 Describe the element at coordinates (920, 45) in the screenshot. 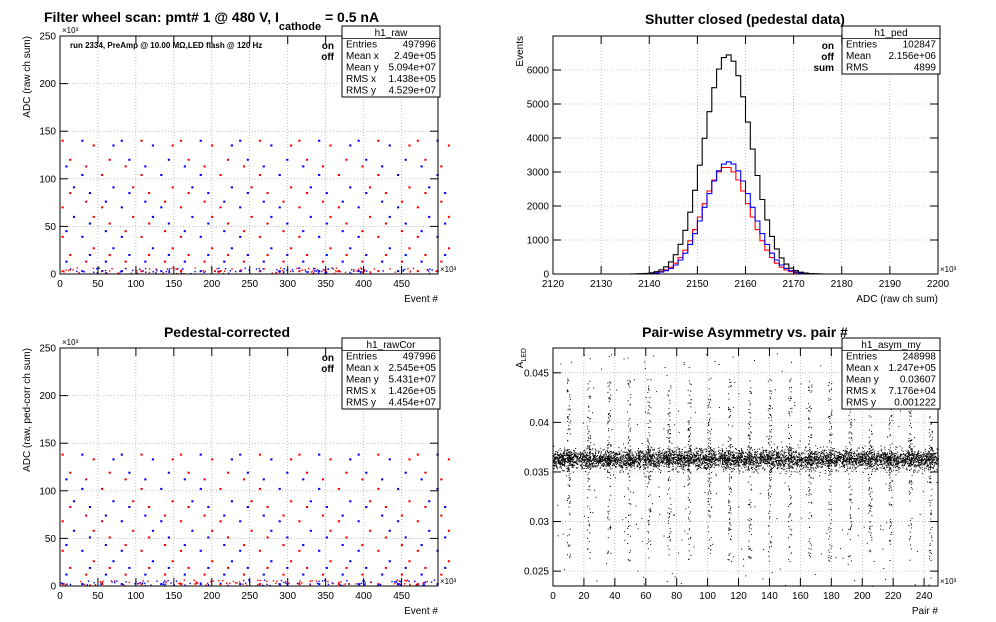

I see `stats-value: 102847` at that location.